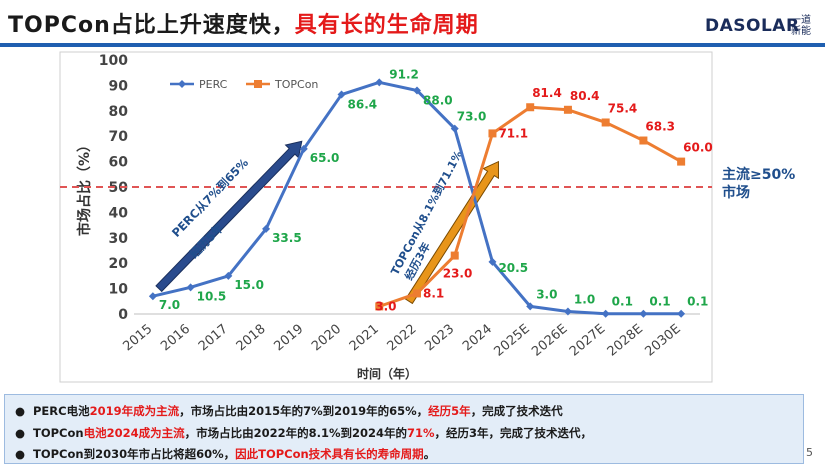 The height and width of the screenshot is (467, 825). I want to click on note-segment: 经历5年, so click(449, 411).